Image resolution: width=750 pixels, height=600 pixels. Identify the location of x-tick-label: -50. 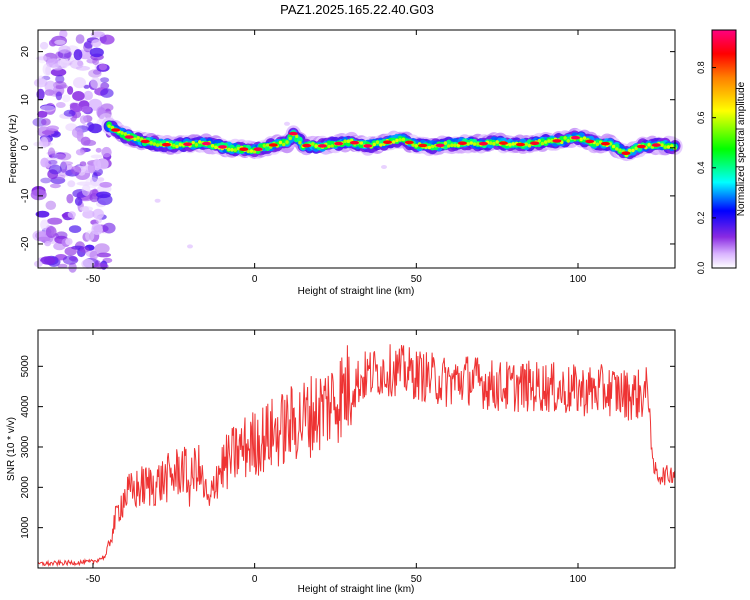
(93, 279).